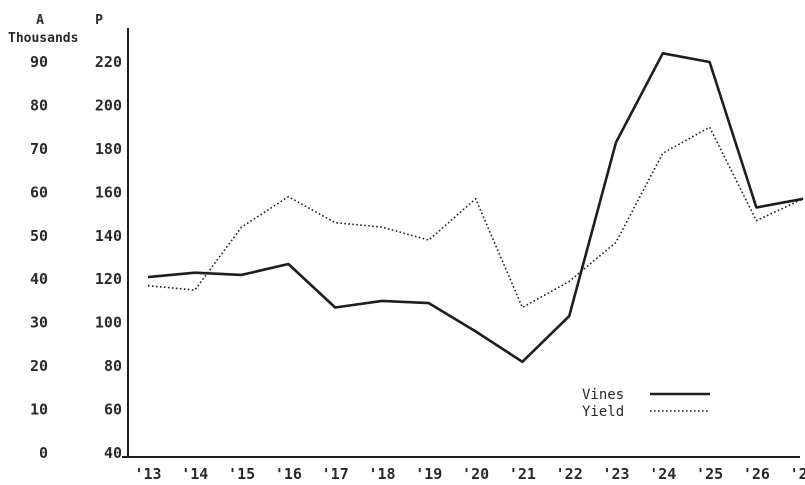 This screenshot has width=805, height=485. I want to click on left-tick-label: 50, so click(39, 236).